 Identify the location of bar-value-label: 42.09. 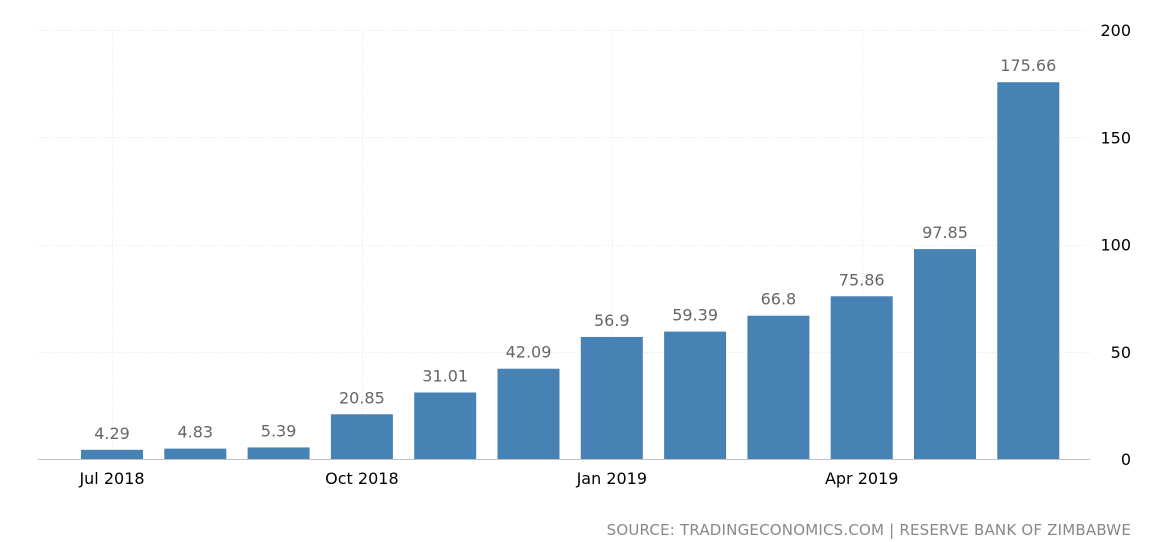
(529, 352).